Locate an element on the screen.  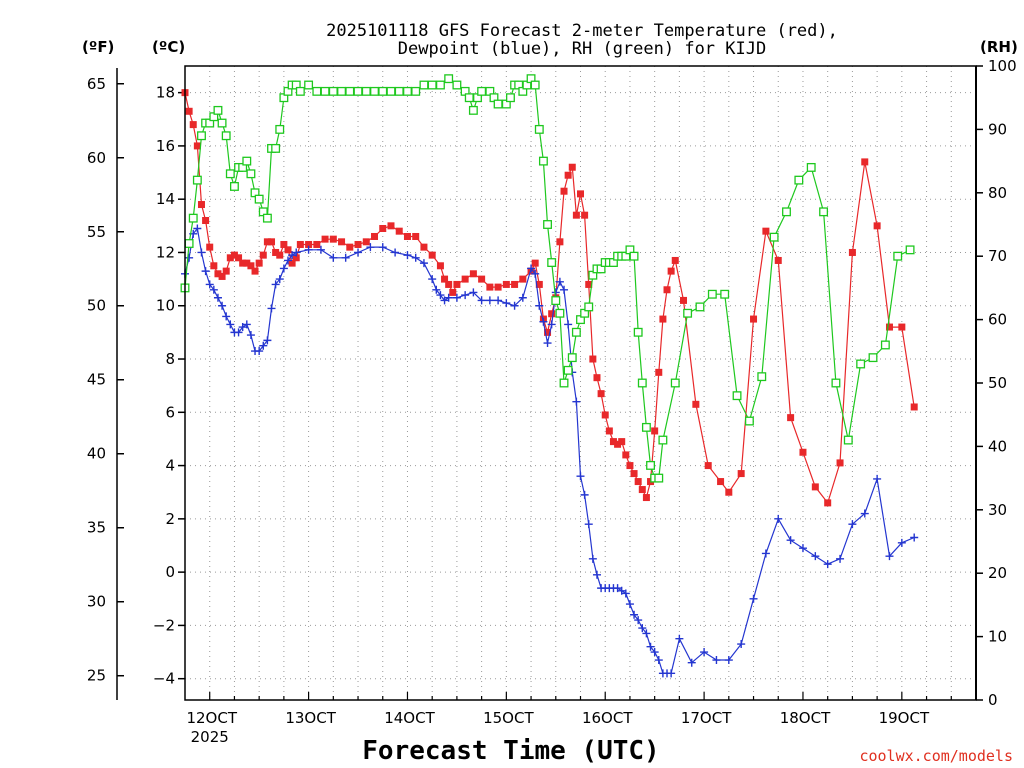
time-tick-label: 18OCT is located at coordinates (805, 718).